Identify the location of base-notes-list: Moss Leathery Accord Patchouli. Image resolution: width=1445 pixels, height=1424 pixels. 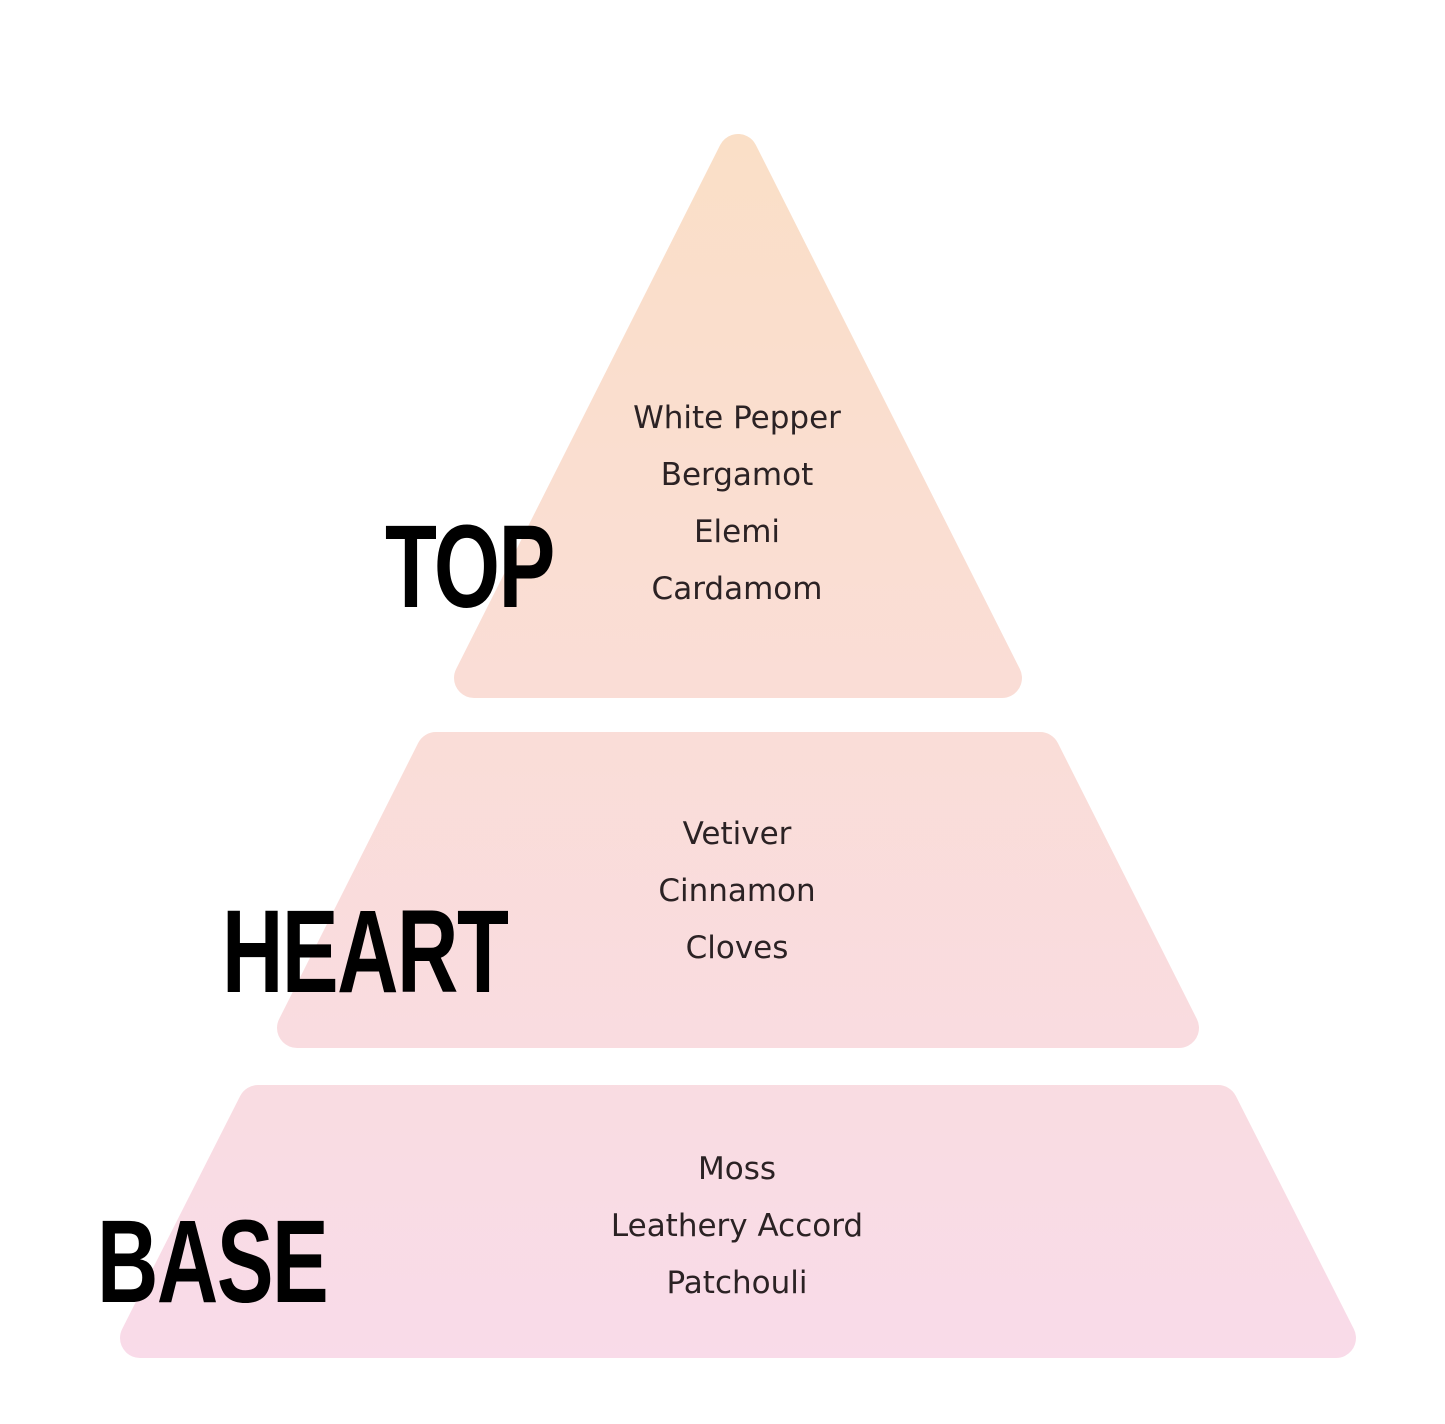
(737, 1226).